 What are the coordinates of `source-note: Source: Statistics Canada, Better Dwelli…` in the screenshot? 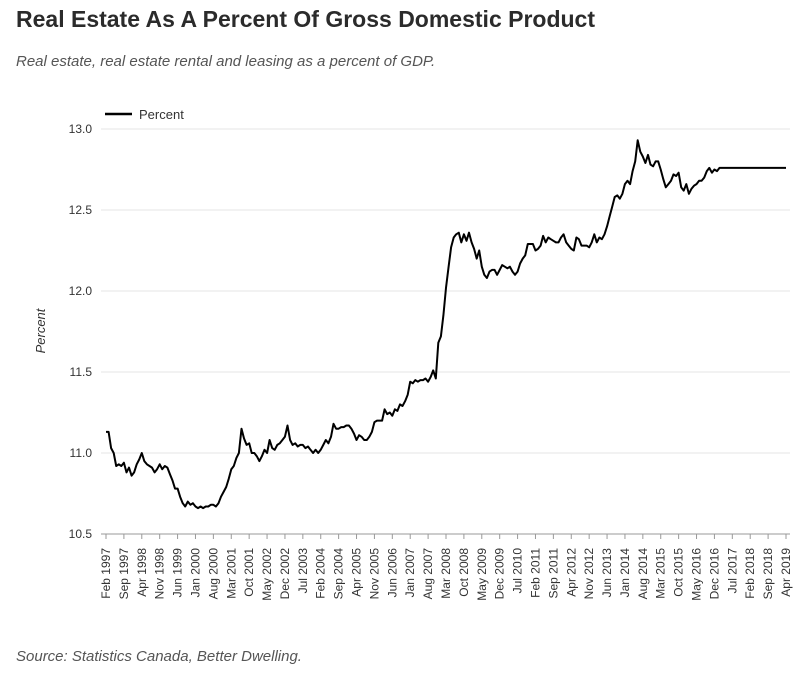 It's located at (159, 656).